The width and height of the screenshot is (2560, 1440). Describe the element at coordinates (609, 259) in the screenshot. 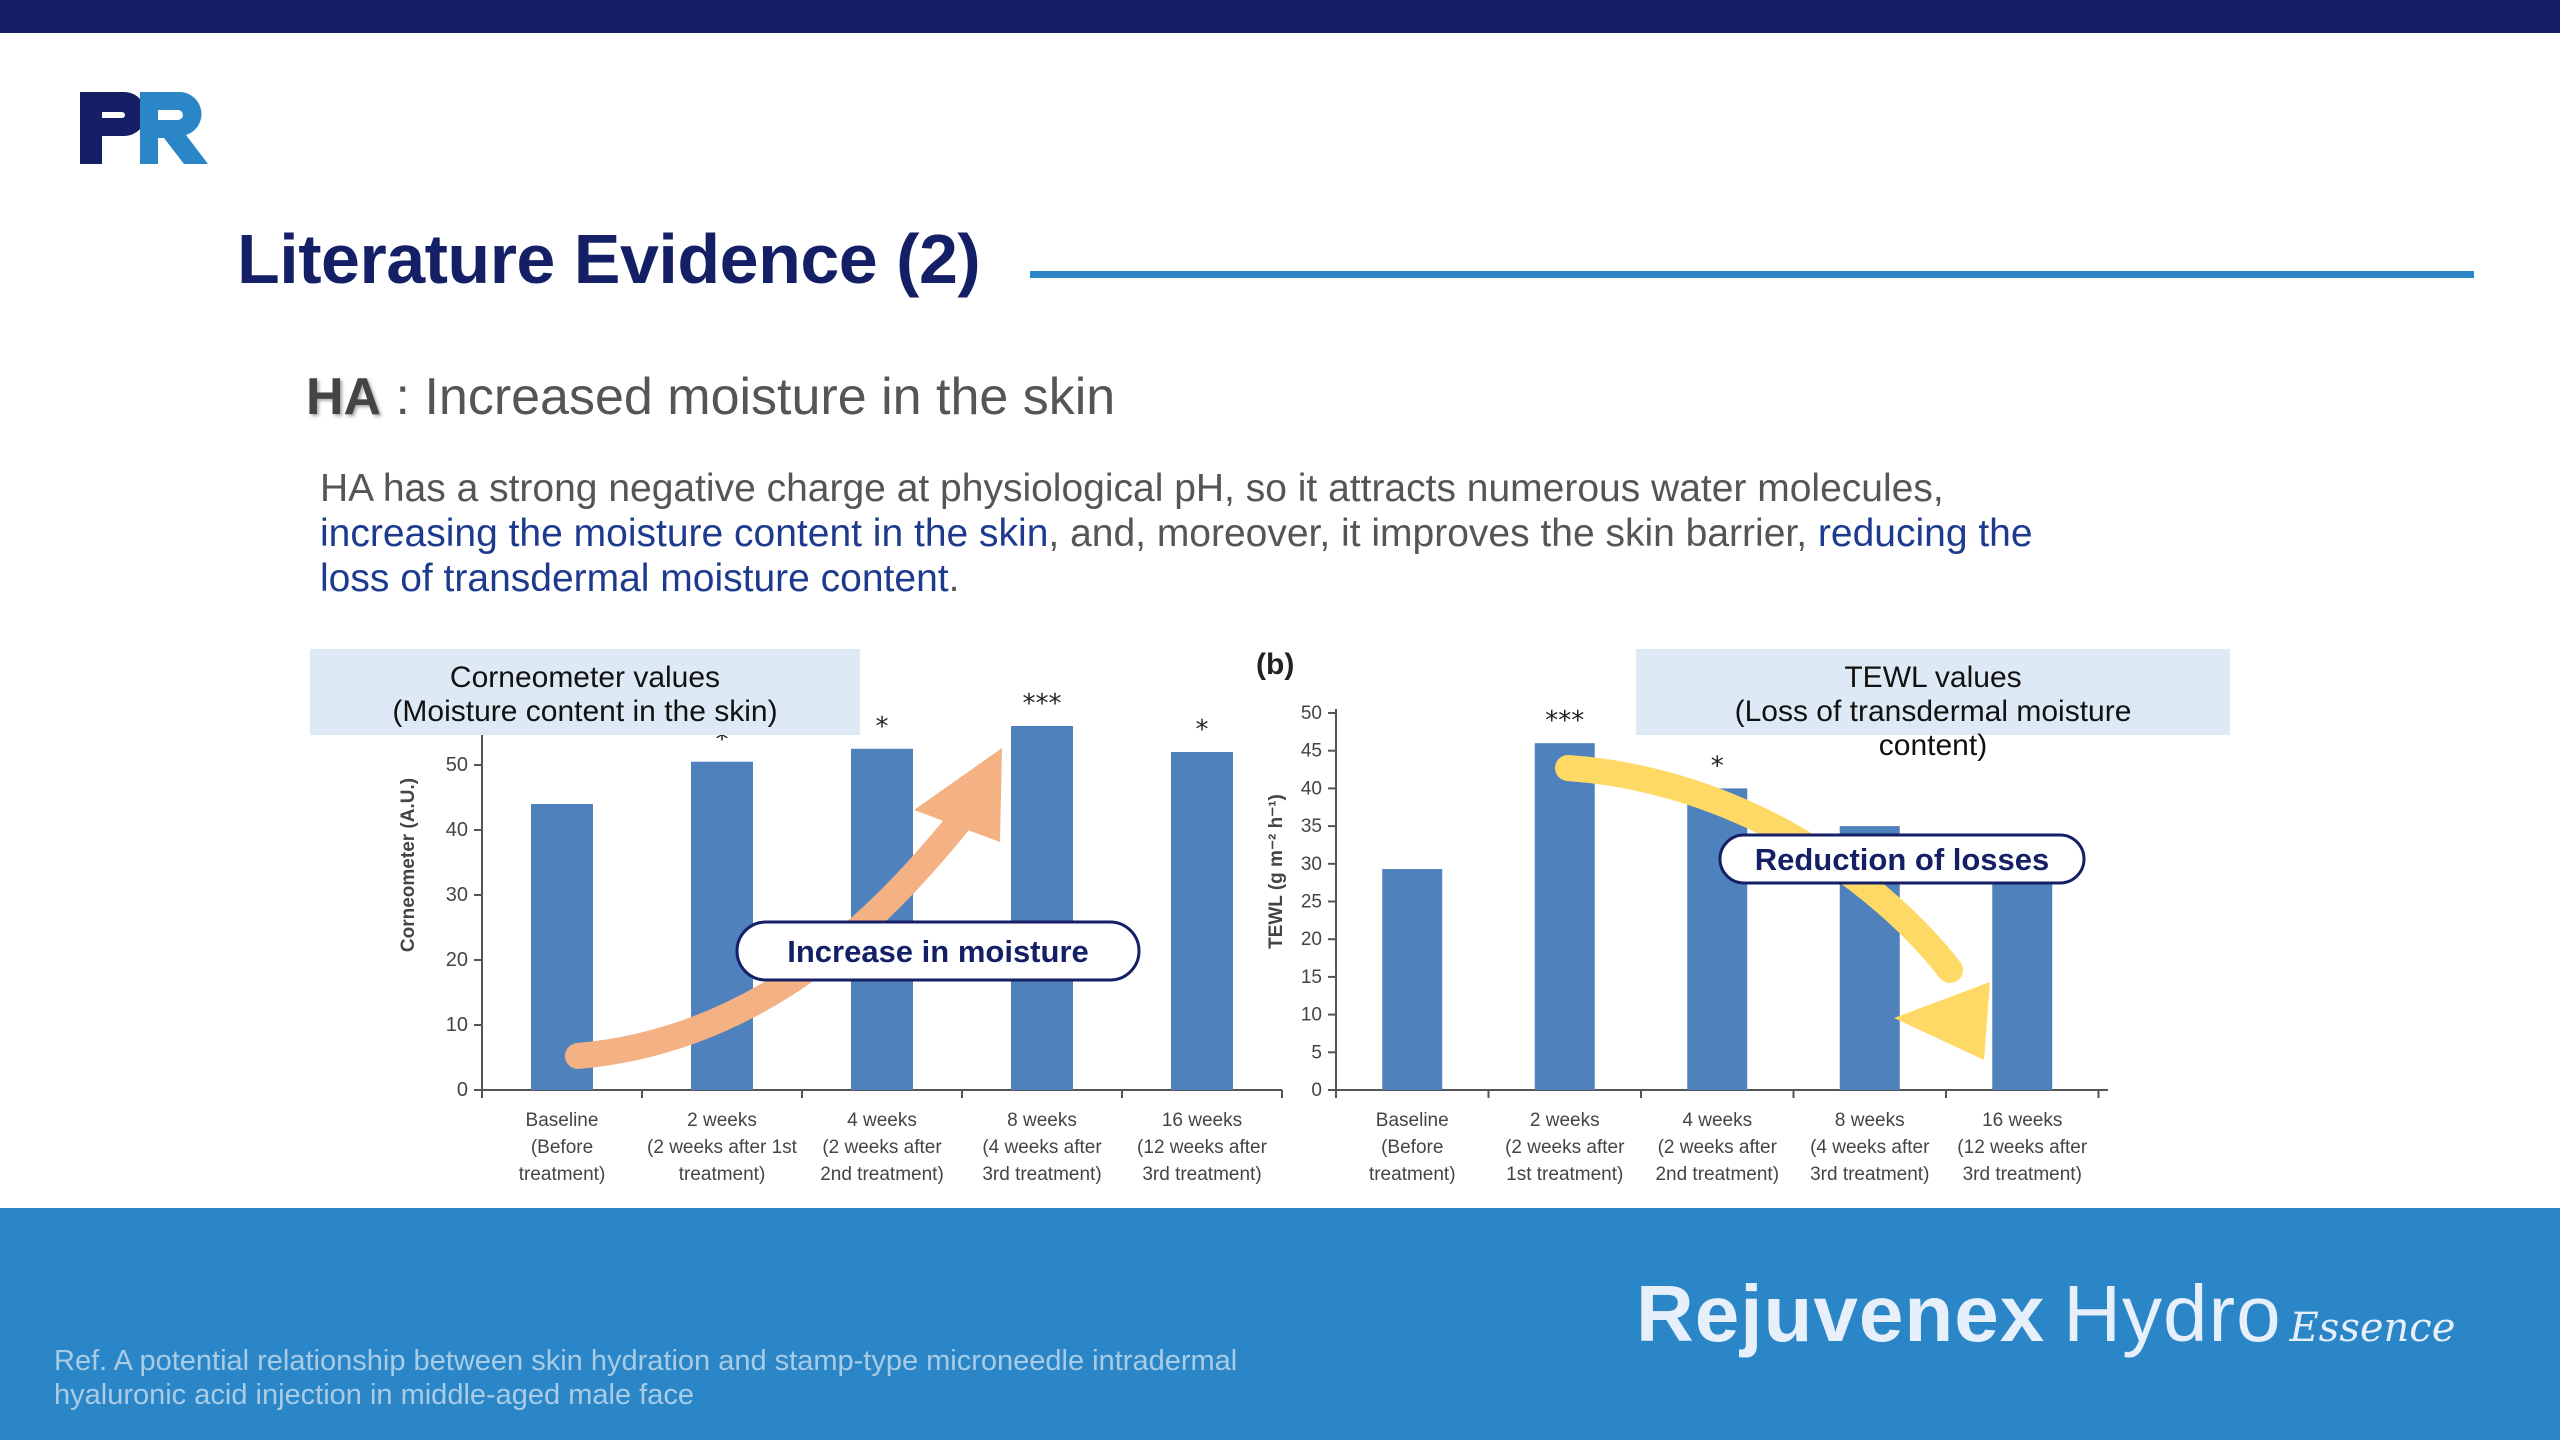

I see `page-title: Literature Evidence (2)` at that location.